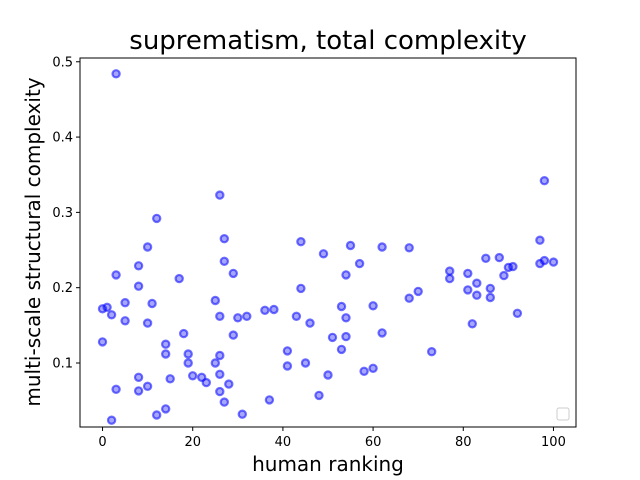 The image size is (640, 480). Describe the element at coordinates (33, 241) in the screenshot. I see `y-axis-label: multi-scale structural complexity` at that location.